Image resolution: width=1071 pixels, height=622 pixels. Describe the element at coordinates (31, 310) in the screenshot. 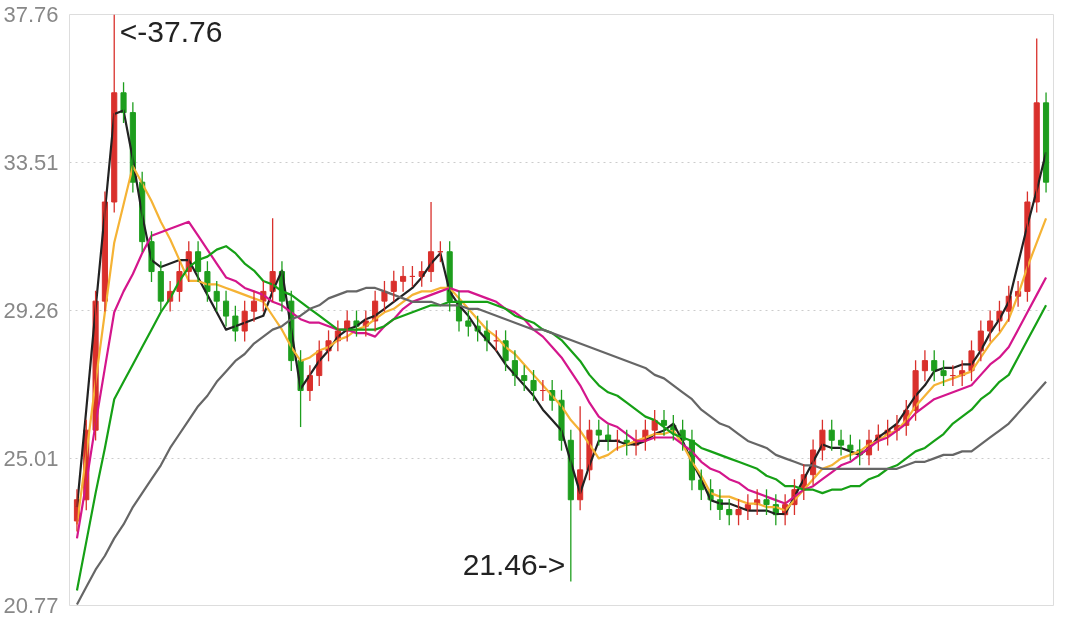

I see `y-tick-label: 29.26` at that location.